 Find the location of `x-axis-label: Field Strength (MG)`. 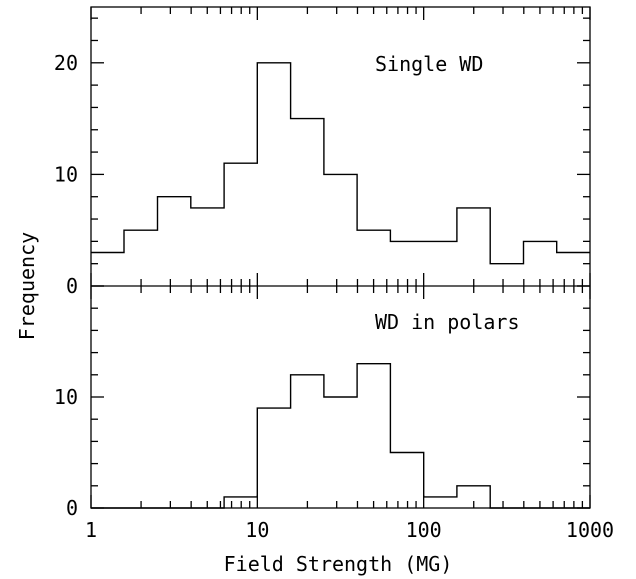

x-axis-label: Field Strength (MG) is located at coordinates (338, 564).